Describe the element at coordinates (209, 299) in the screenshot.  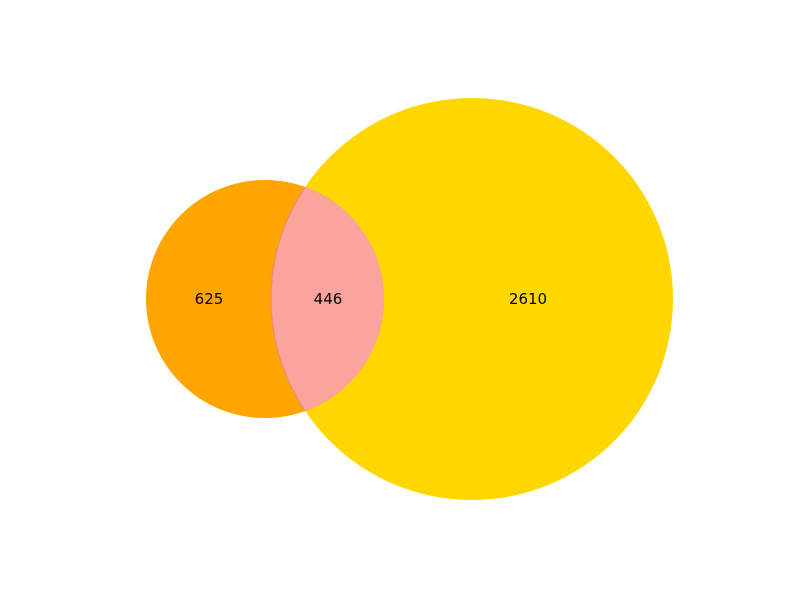
I see `only-a-count-label: 625` at that location.